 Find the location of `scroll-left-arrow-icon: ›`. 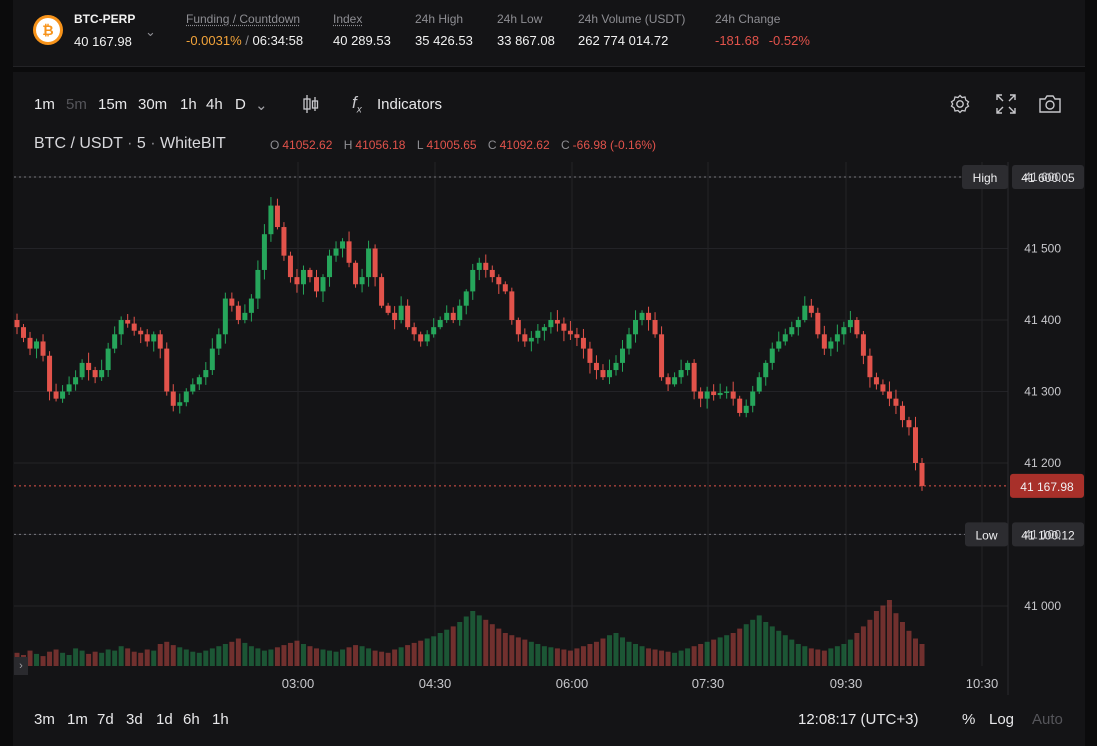

scroll-left-arrow-icon: › is located at coordinates (21, 666).